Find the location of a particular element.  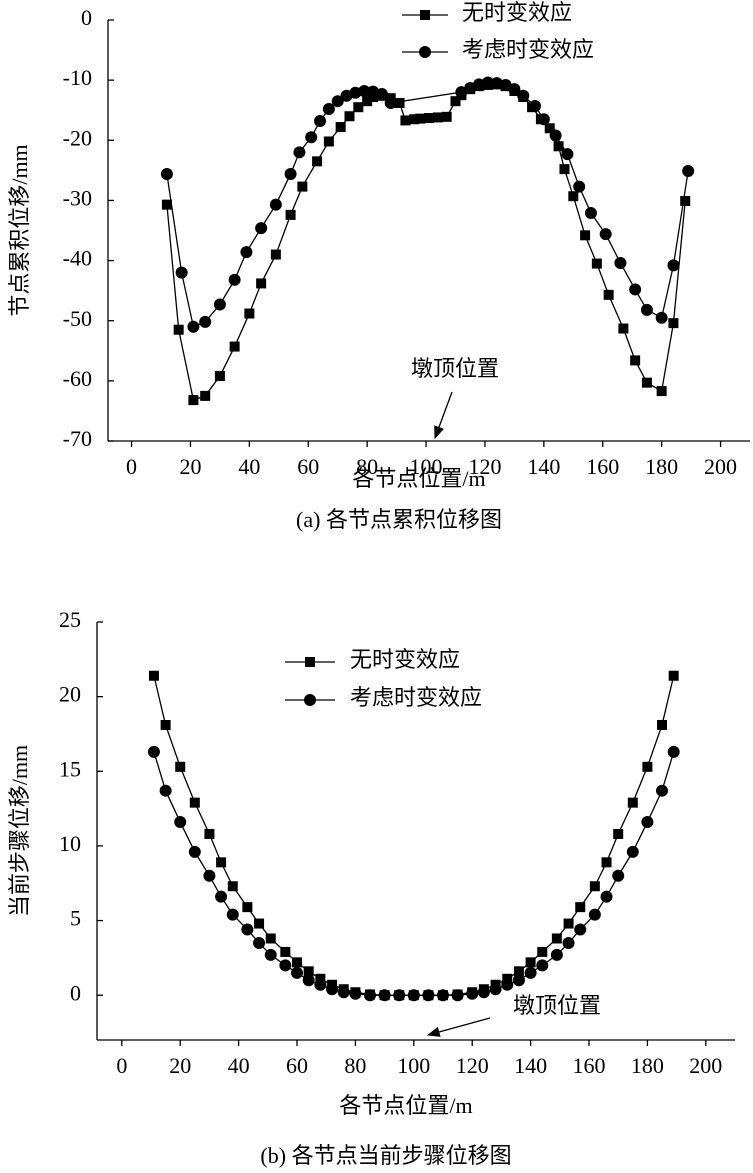

y-tick-label: 15 is located at coordinates (70, 768).